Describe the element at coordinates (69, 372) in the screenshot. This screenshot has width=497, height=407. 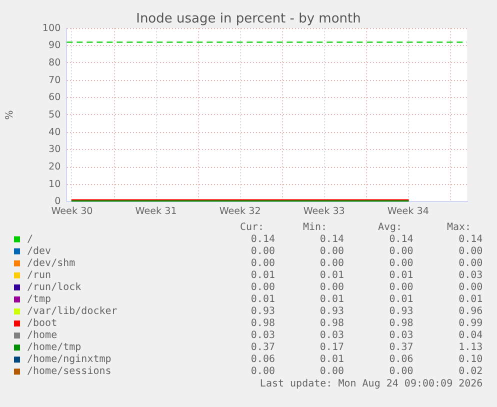
I see `legend-label: /home/sessions` at that location.